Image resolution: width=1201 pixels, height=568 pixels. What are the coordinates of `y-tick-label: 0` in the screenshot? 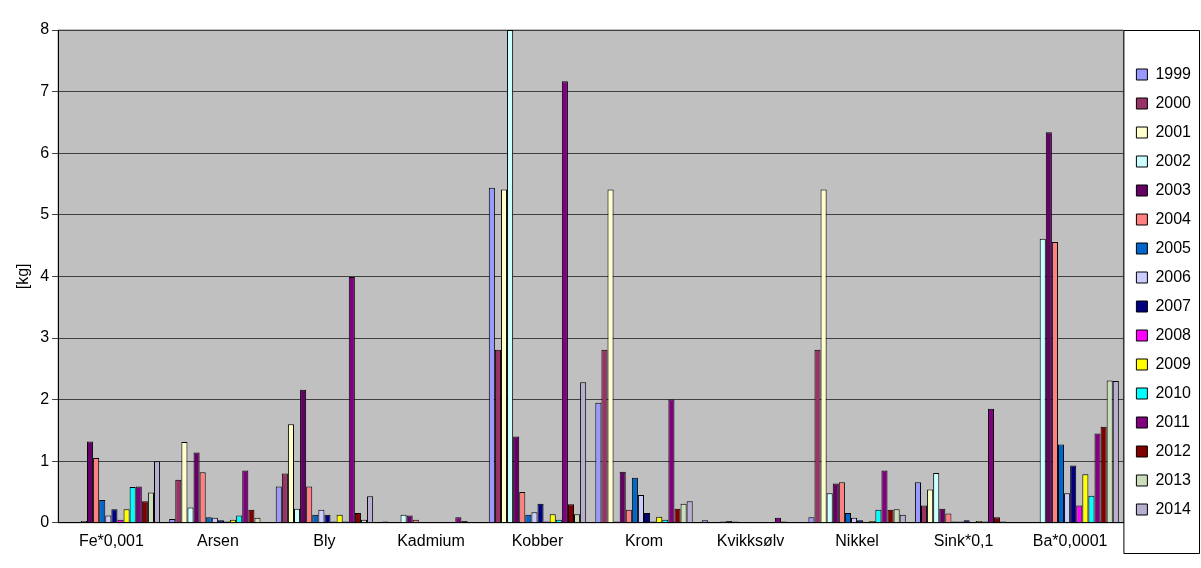 It's located at (45, 522).